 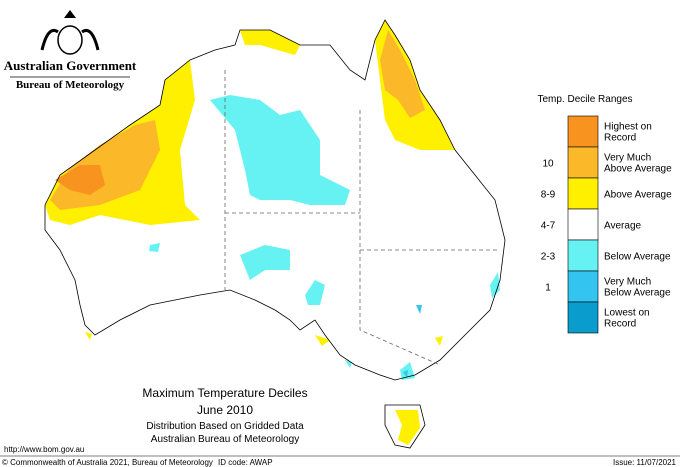 I want to click on legend-label: Very Much Above Average, so click(x=638, y=164).